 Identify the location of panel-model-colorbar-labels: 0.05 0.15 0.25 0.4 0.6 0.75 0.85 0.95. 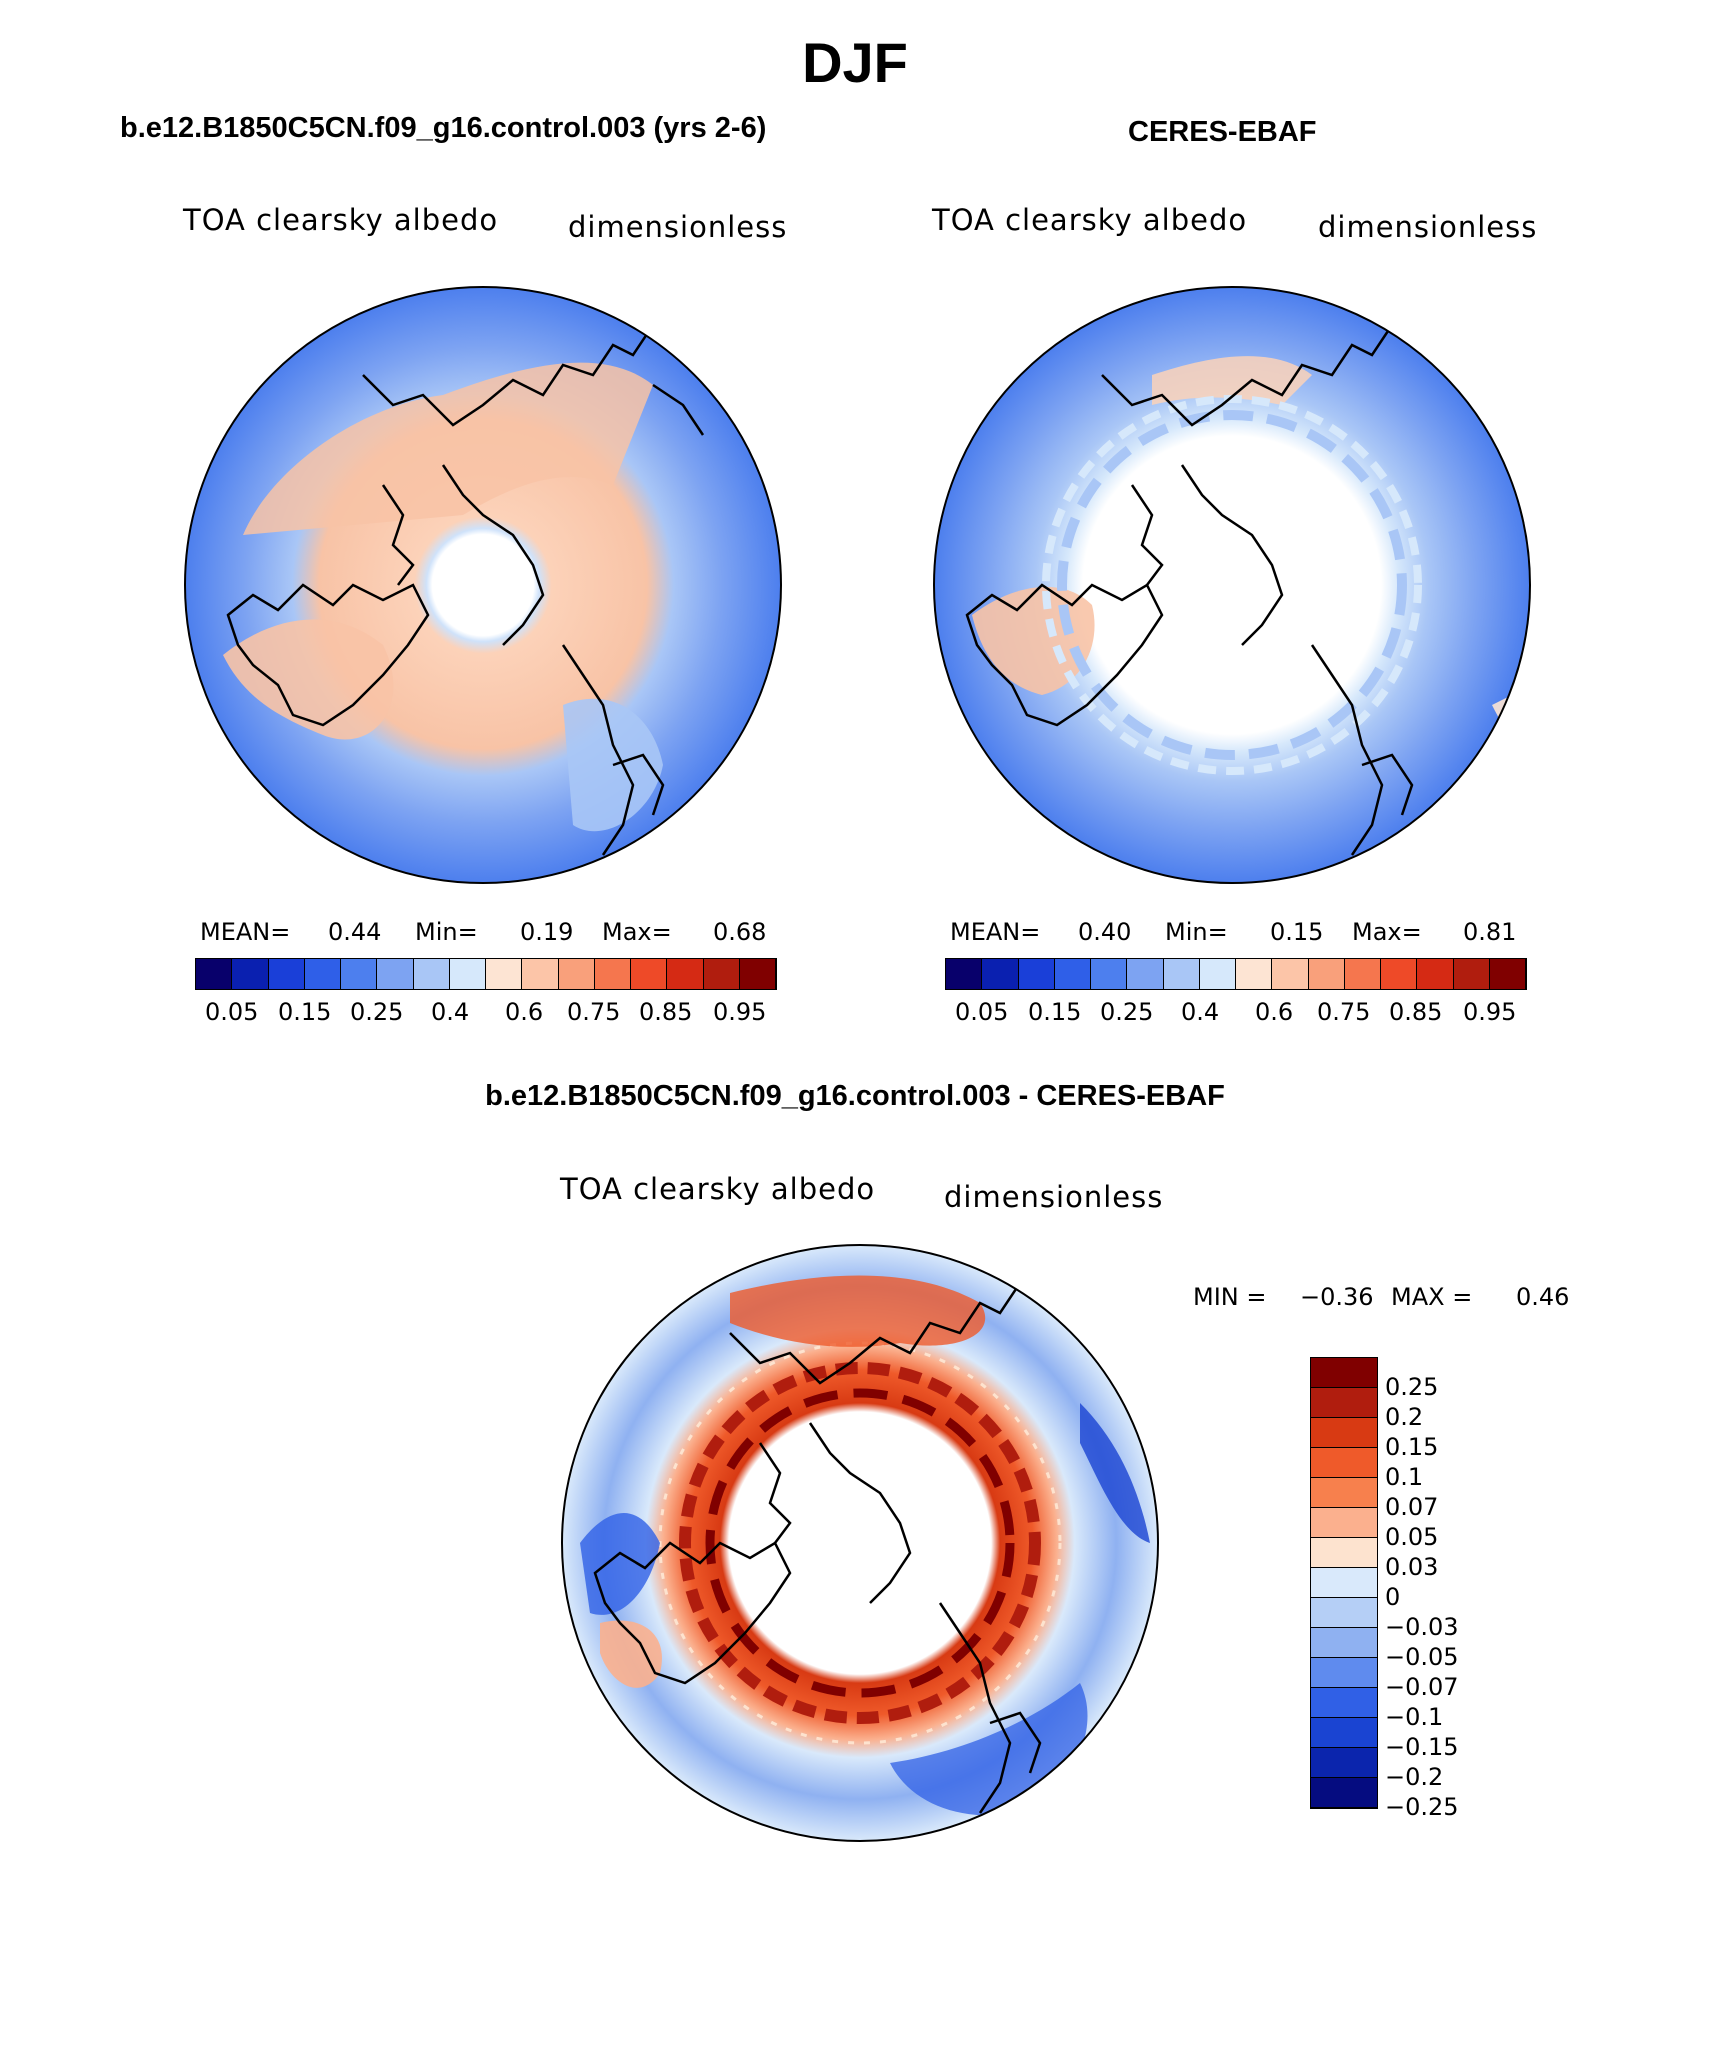
(485, 1013).